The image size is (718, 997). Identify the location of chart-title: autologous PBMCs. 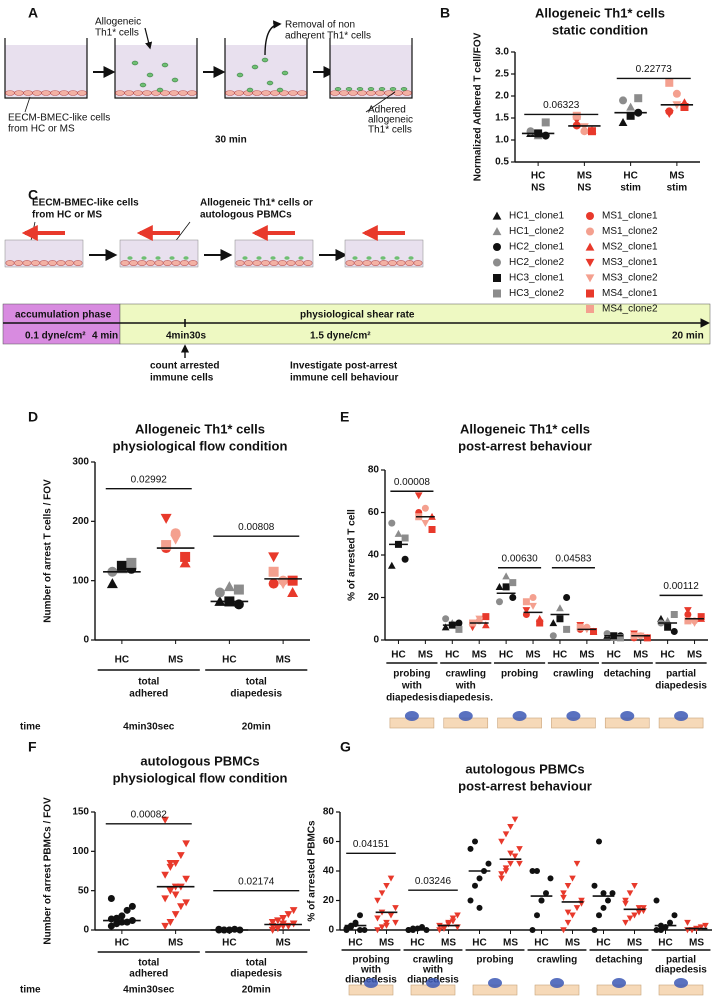
(524, 768).